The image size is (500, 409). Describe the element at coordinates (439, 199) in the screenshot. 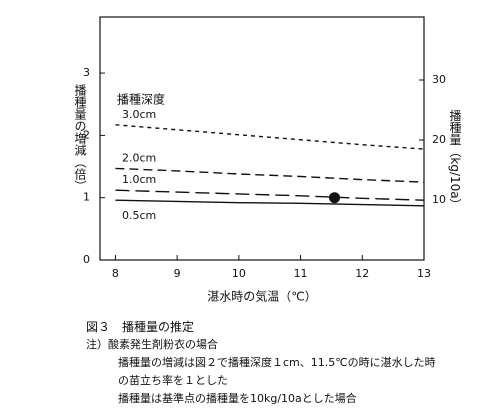

I see `y2-tick-label: 10` at that location.